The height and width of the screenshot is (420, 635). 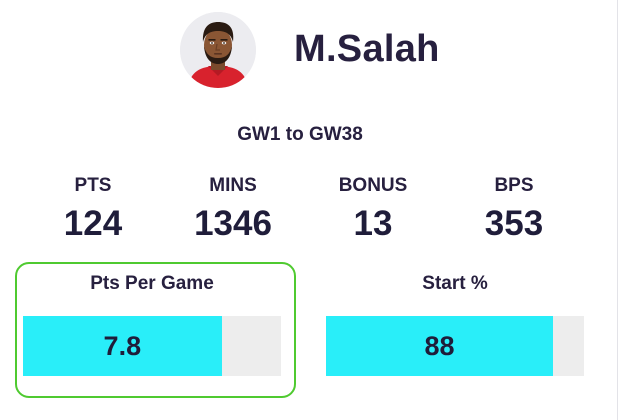 I want to click on gameweek-range: GW1 to GW38, so click(x=300, y=134).